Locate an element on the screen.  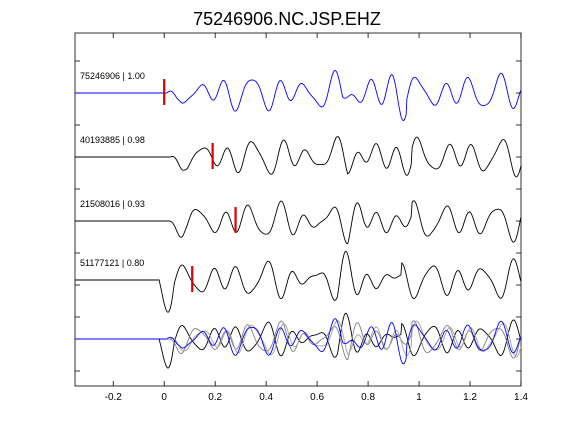
chart-title: 75246906.NC.JSP.EHZ is located at coordinates (287, 19).